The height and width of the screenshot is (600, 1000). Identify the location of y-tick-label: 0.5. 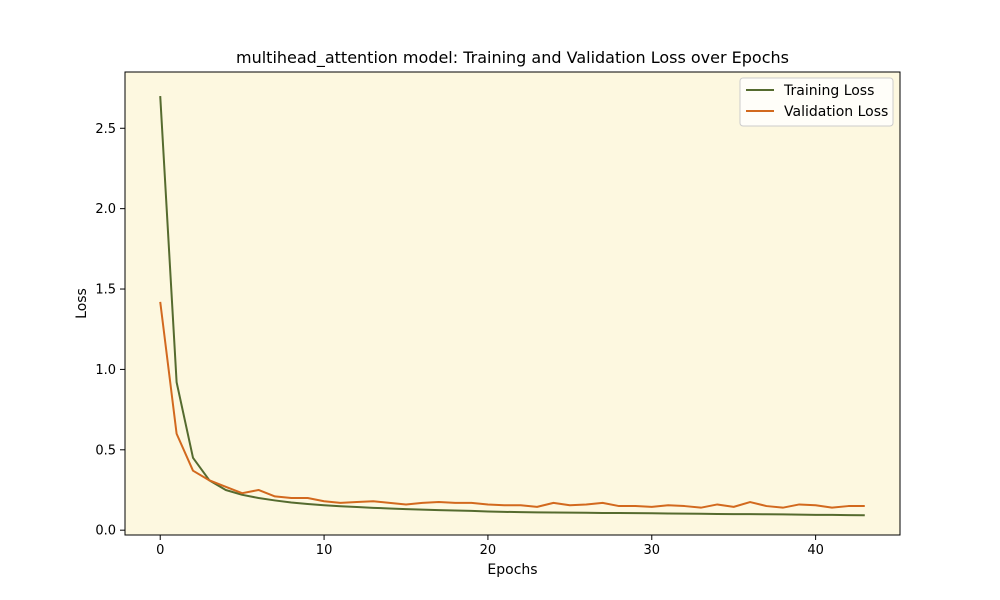
(105, 450).